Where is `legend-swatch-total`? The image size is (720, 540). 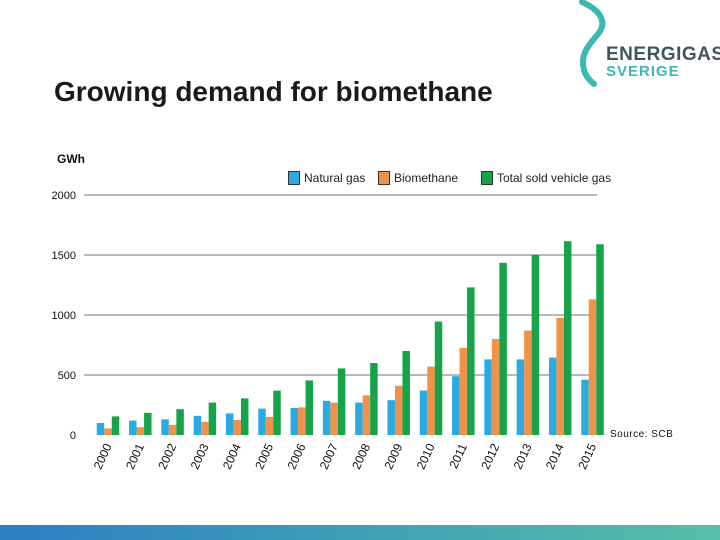 legend-swatch-total is located at coordinates (487, 178).